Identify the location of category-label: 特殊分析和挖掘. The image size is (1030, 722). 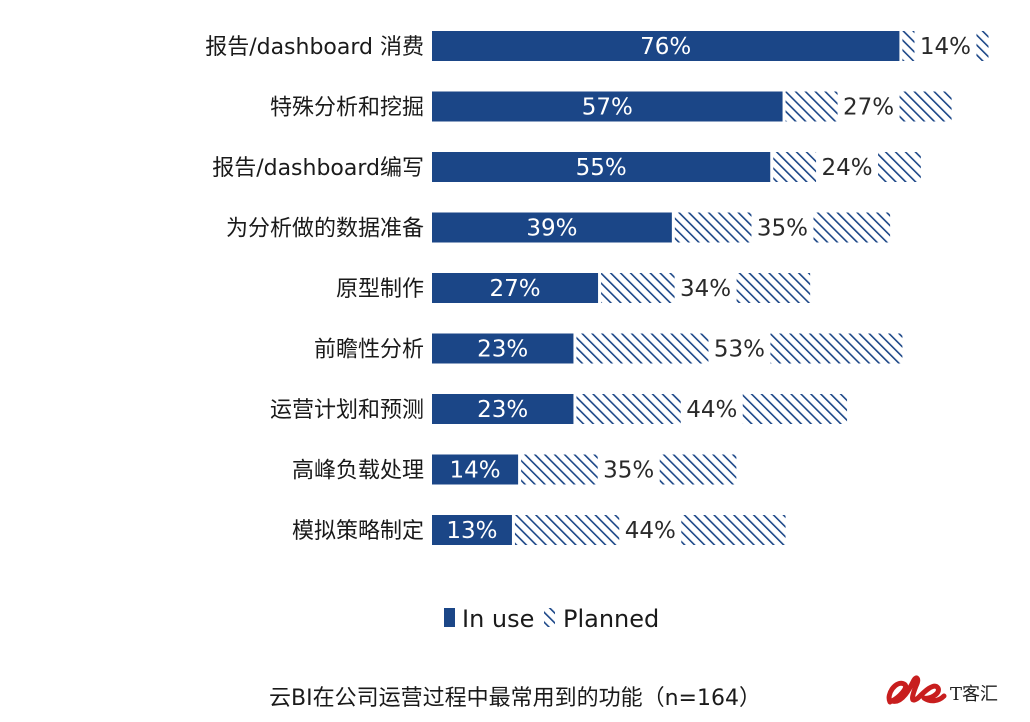
(347, 108).